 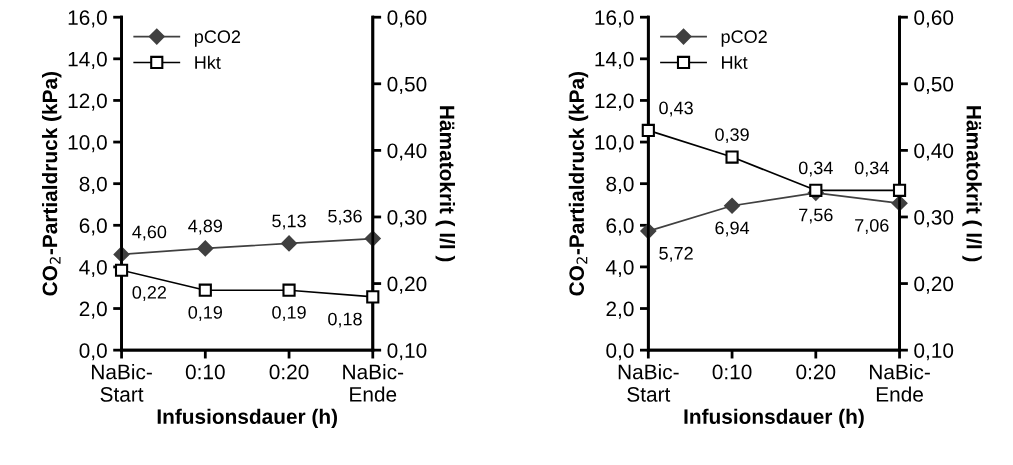 I want to click on data-label: 7,06, so click(x=872, y=226).